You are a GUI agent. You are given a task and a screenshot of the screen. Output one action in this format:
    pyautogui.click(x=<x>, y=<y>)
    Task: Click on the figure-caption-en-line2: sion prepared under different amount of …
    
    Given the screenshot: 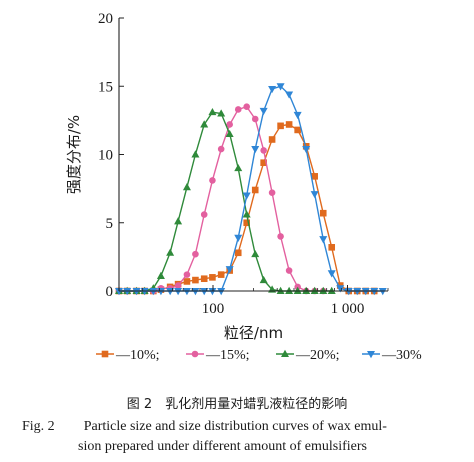 What is the action you would take?
    pyautogui.click(x=222, y=446)
    